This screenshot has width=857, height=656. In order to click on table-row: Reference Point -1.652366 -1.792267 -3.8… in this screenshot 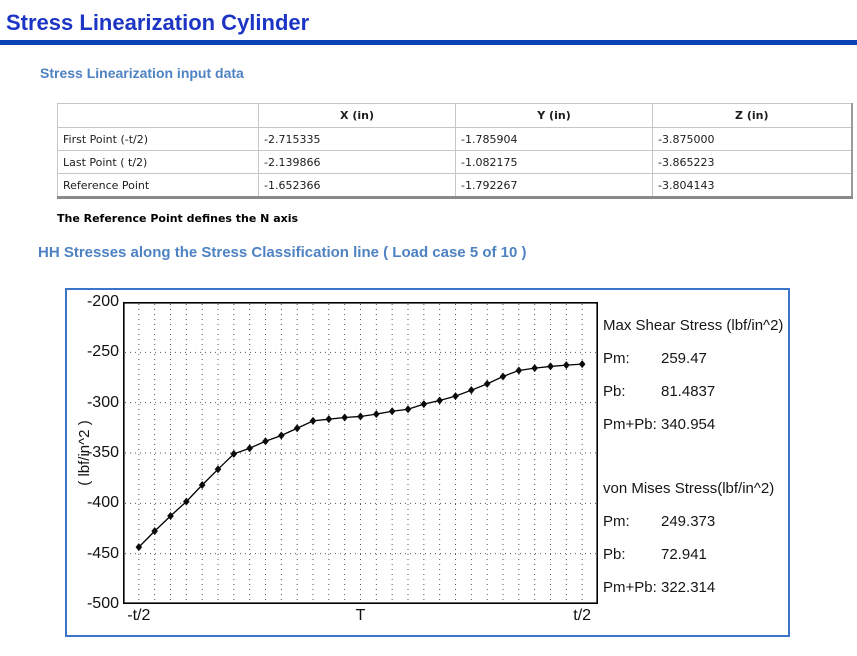, I will do `click(454, 185)`.